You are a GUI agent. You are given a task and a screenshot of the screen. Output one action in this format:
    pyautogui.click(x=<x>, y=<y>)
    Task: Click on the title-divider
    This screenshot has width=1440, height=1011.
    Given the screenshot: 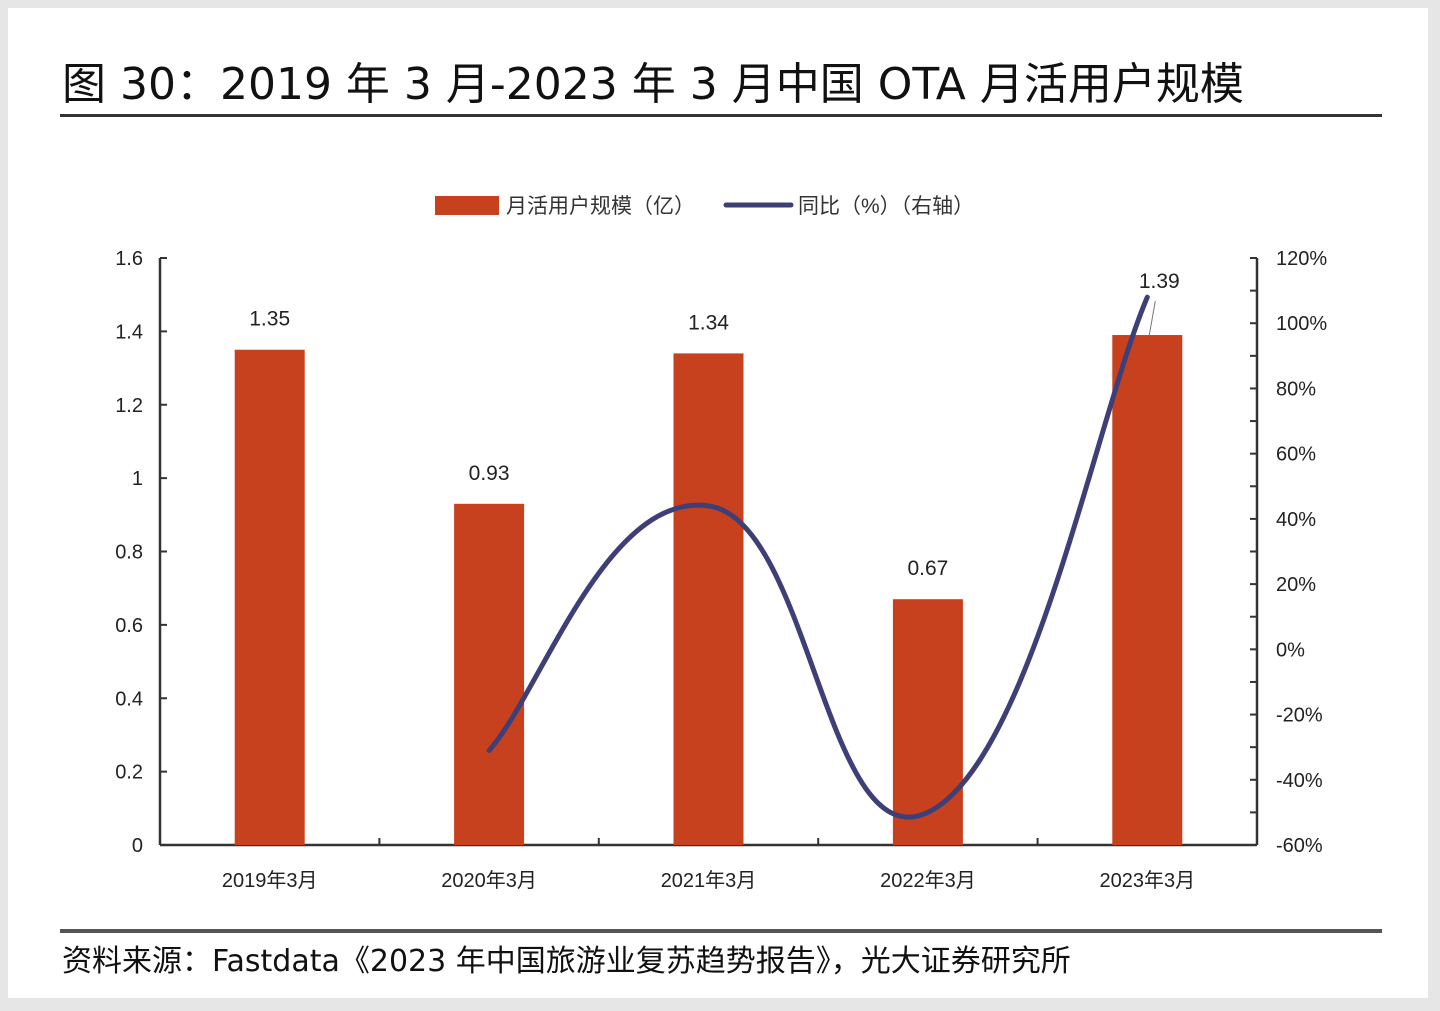 What is the action you would take?
    pyautogui.click(x=721, y=115)
    